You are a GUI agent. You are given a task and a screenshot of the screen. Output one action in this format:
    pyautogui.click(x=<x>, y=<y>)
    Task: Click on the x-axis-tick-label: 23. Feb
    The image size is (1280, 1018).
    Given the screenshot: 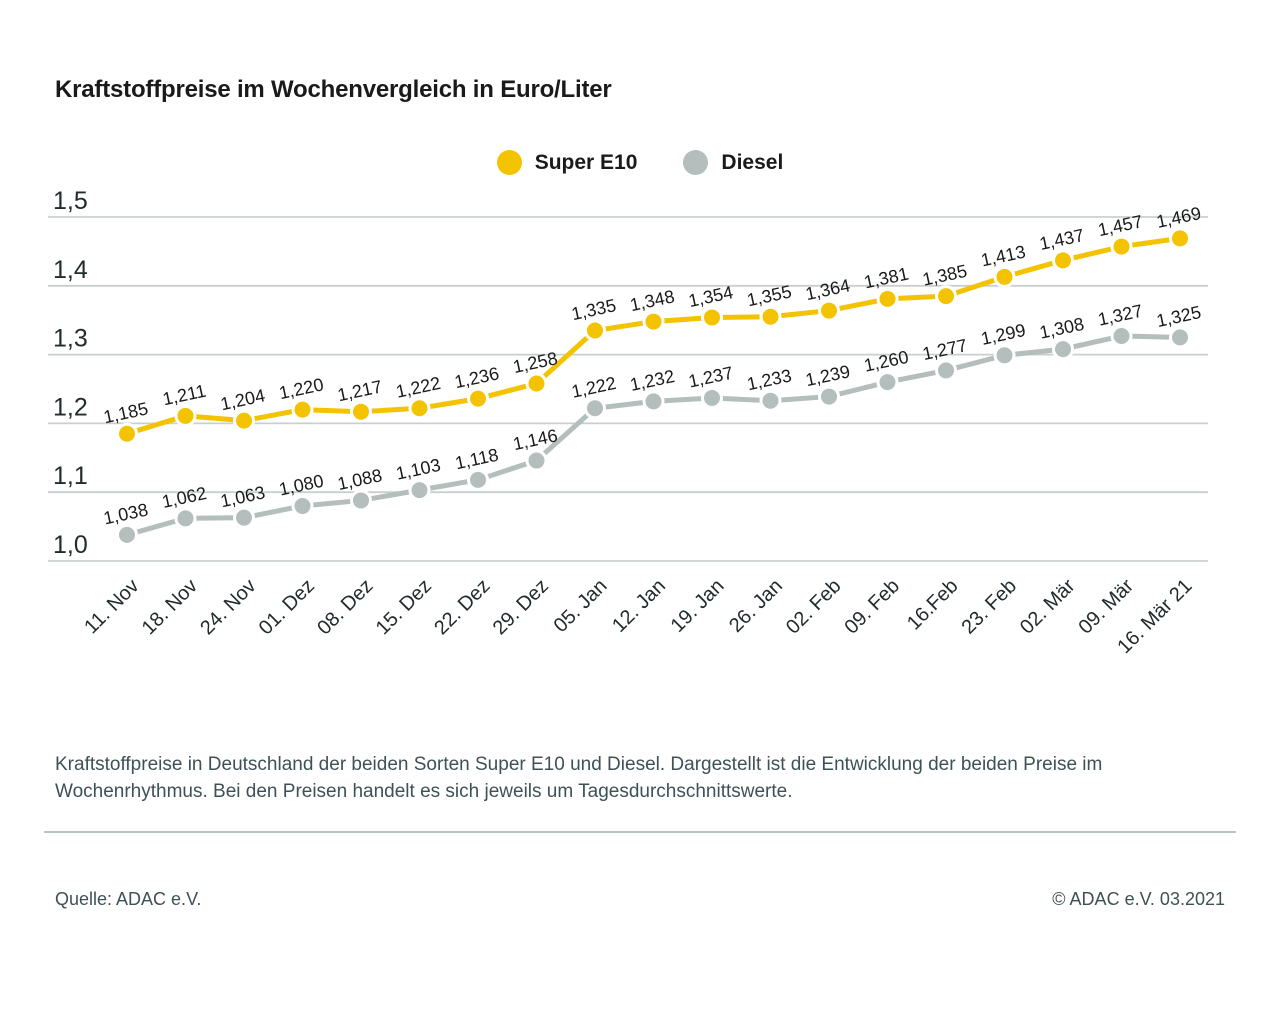 What is the action you would take?
    pyautogui.click(x=990, y=607)
    